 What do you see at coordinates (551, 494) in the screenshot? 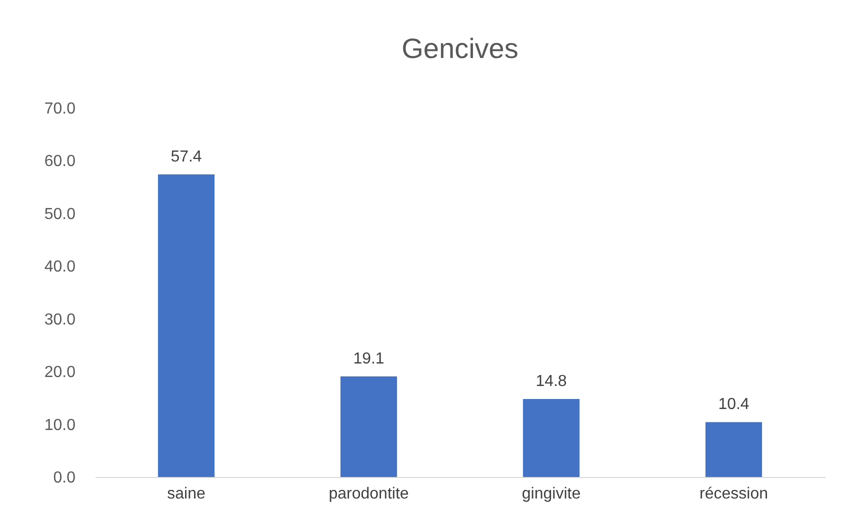
I see `x-tick-label: gingivite` at bounding box center [551, 494].